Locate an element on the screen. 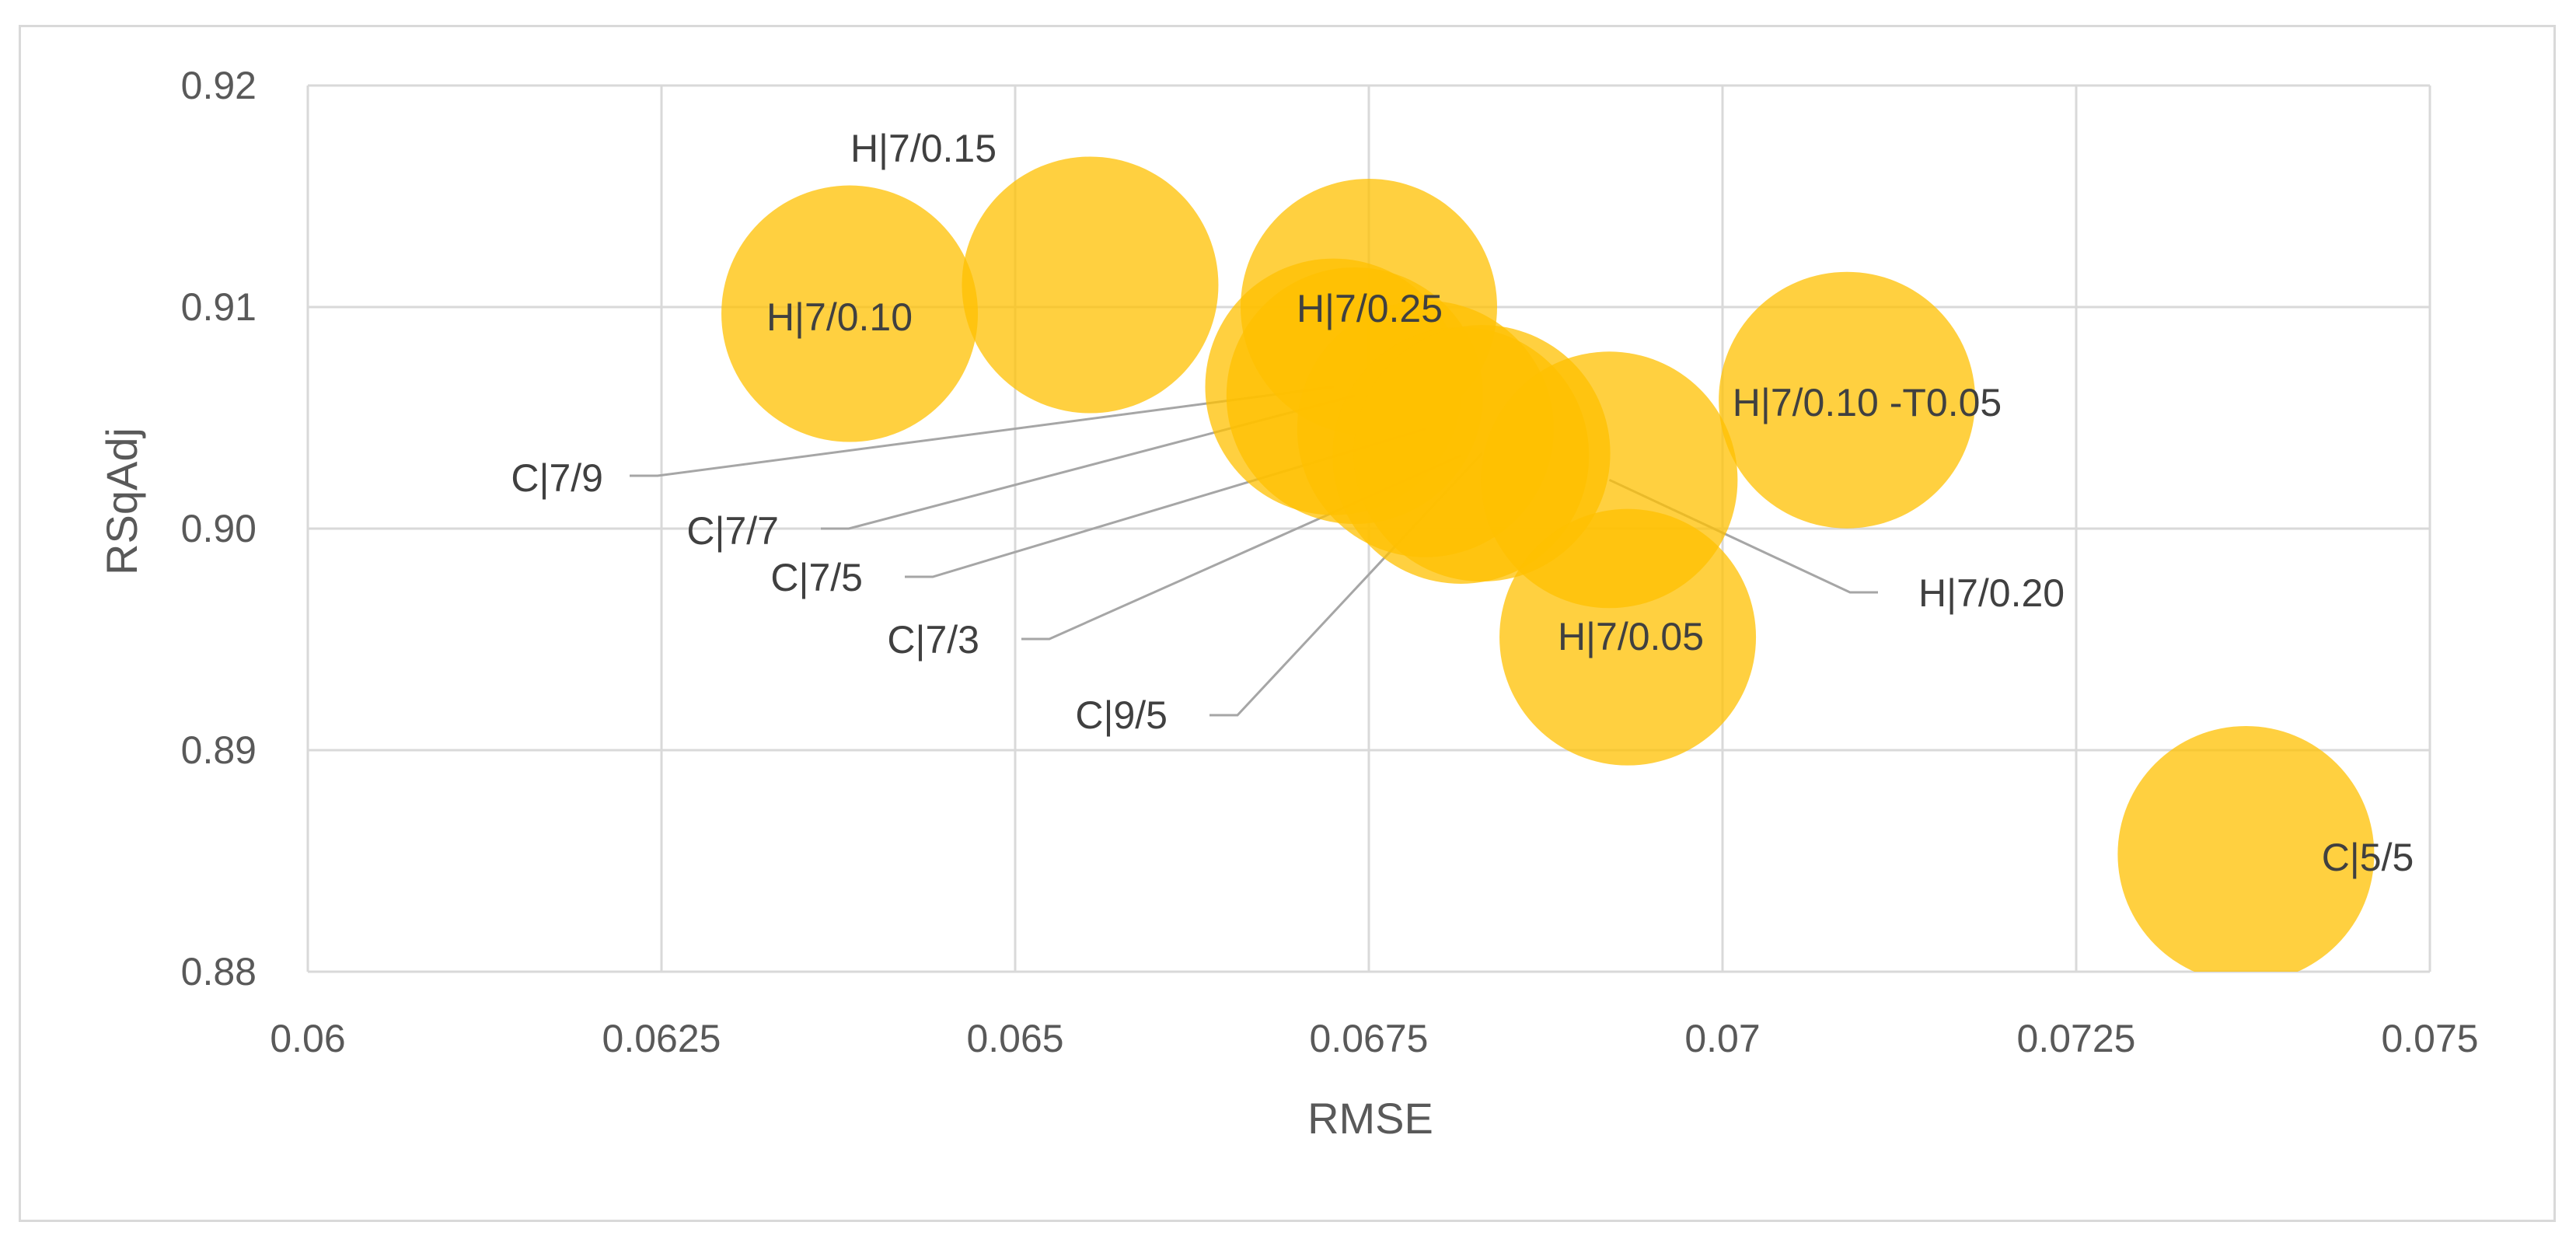 The height and width of the screenshot is (1243, 2576). data-label: H|7/0.05 is located at coordinates (1631, 636).